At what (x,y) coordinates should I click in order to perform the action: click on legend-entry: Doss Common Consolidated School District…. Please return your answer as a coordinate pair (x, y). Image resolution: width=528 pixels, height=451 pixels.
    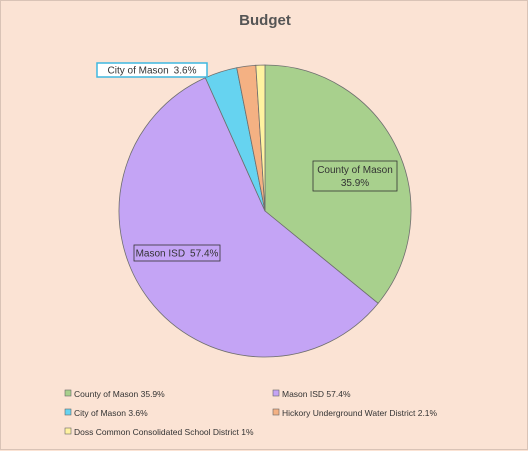
    Looking at the image, I should click on (159, 432).